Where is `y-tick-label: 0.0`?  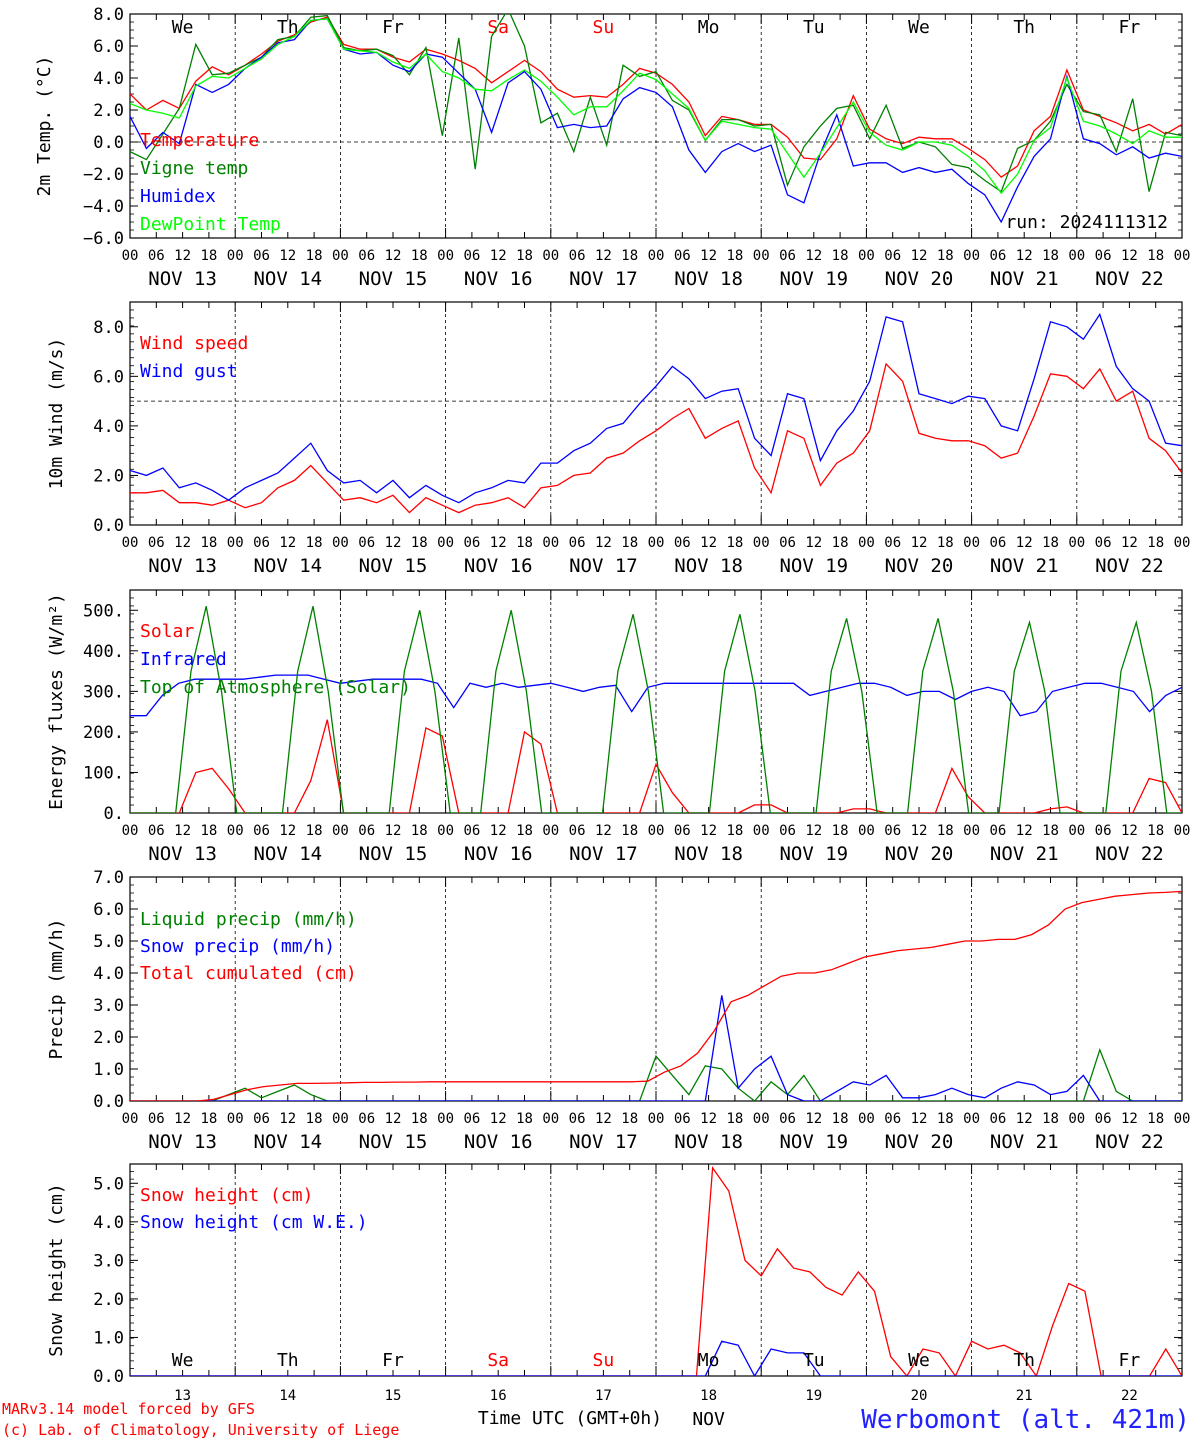 y-tick-label: 0.0 is located at coordinates (108, 143).